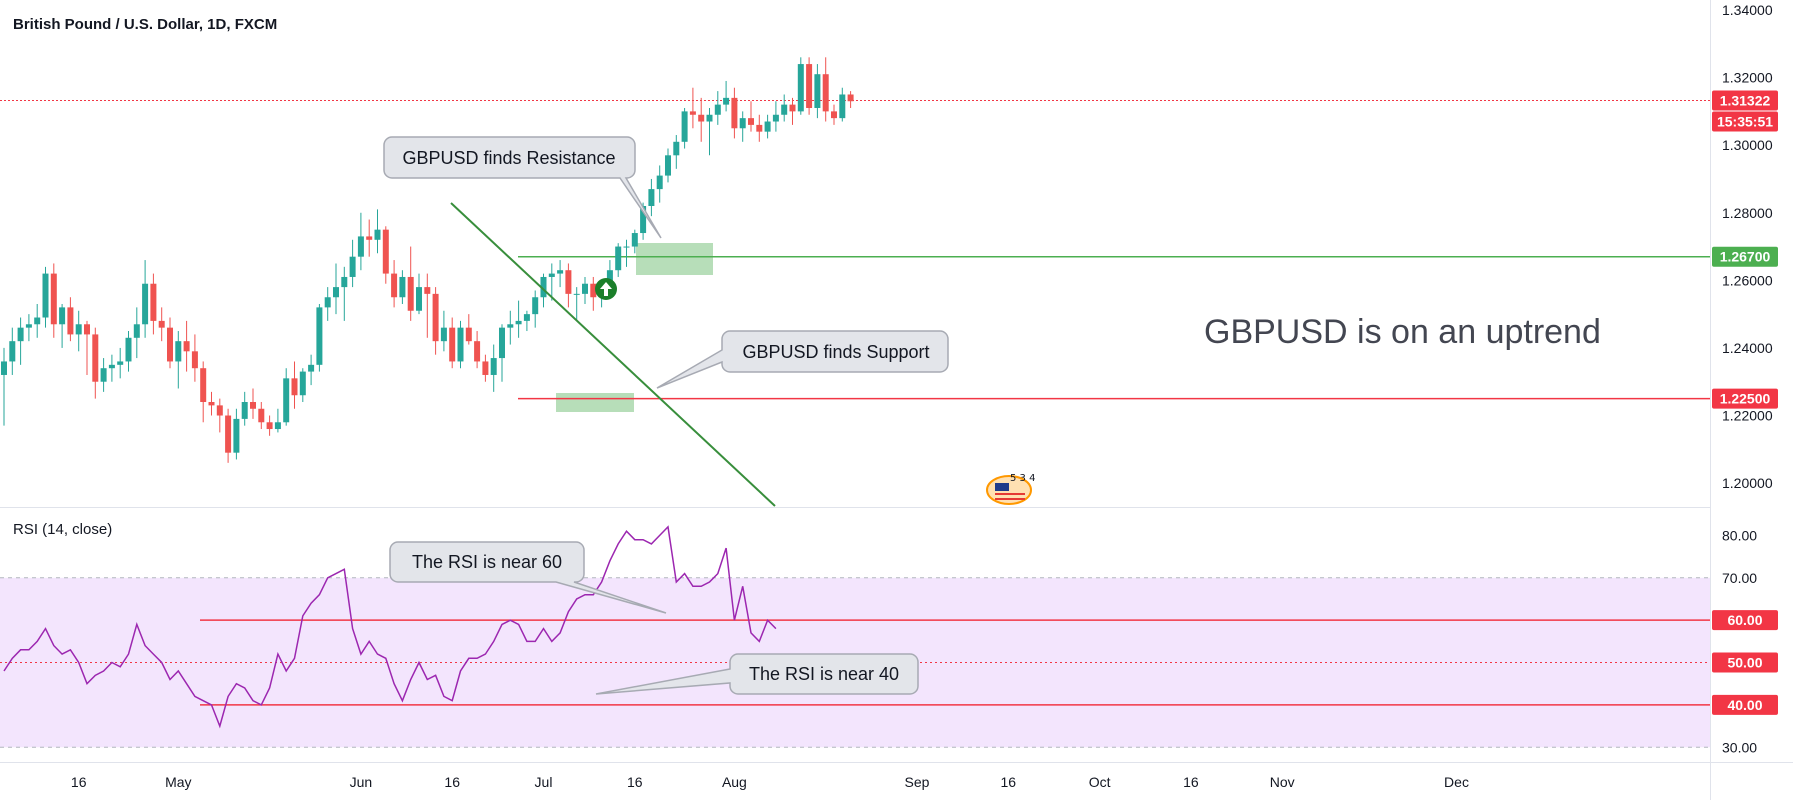 This screenshot has width=1793, height=800. I want to click on support-zone, so click(595, 402).